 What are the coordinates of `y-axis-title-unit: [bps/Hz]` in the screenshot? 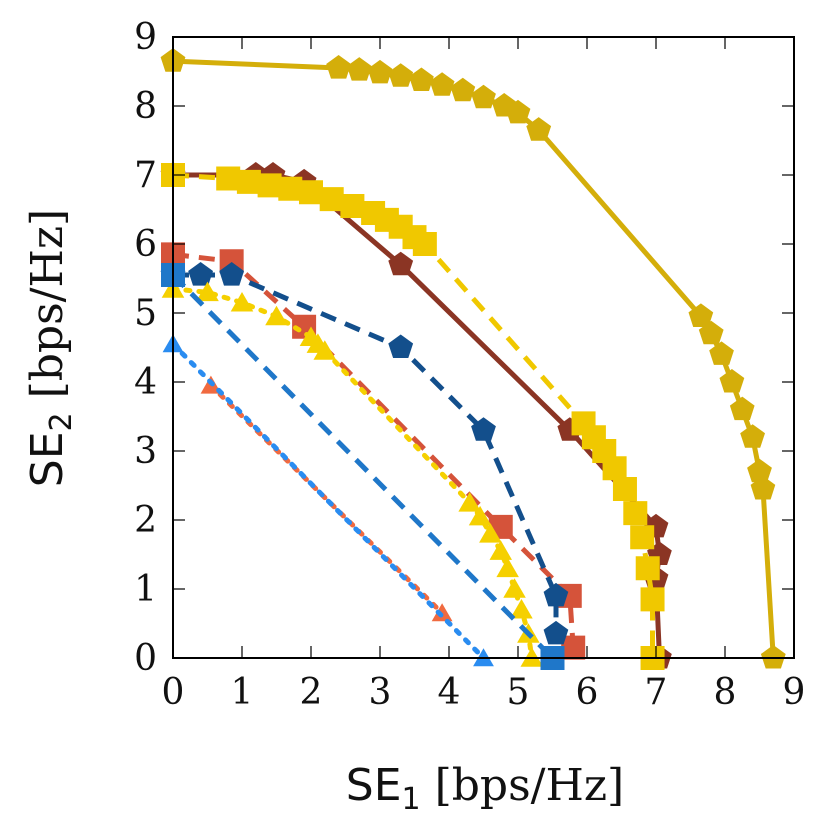 It's located at (47, 311).